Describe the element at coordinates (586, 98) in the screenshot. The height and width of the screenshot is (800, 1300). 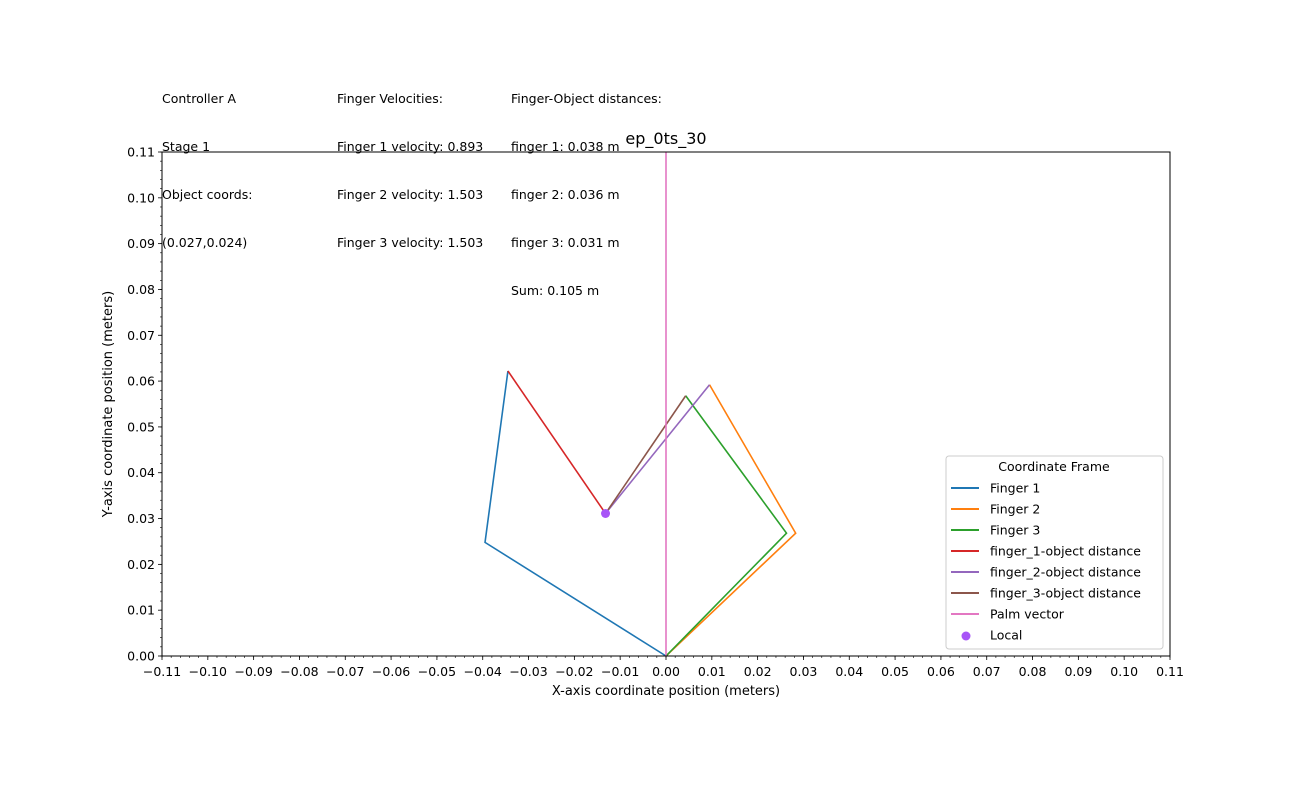
I see `info-line: Finger-Object distances:` at that location.